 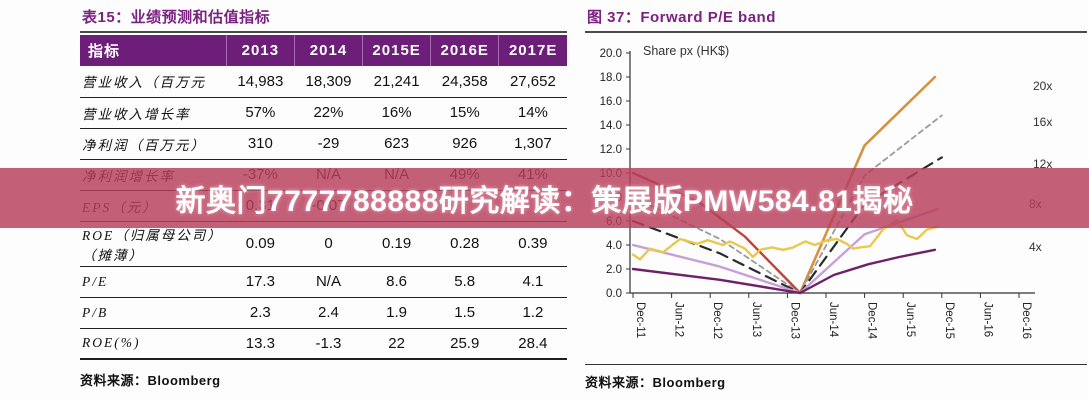 I want to click on cell-value: 1,307, so click(x=532, y=144).